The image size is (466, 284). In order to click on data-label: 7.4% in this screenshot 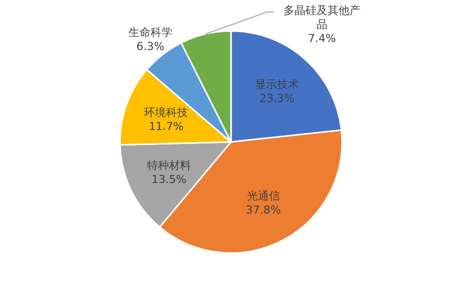, I will do `click(322, 38)`.